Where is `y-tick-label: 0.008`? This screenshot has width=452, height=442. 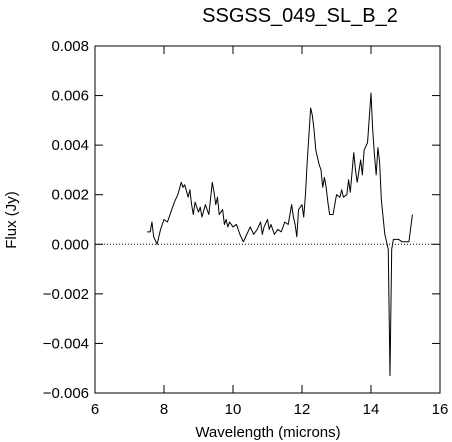
y-tick-label: 0.008 is located at coordinates (70, 46).